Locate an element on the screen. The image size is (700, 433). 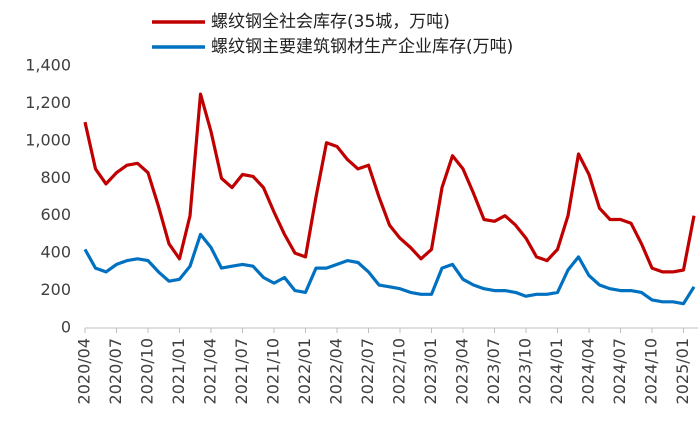
x-tick-label: 2023/01 is located at coordinates (430, 371).